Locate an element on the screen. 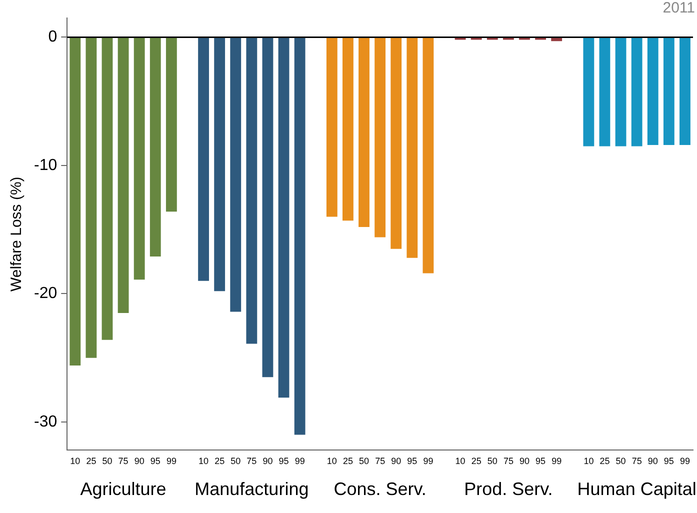 The image size is (697, 513). y-tick-label: 0 is located at coordinates (53, 37).